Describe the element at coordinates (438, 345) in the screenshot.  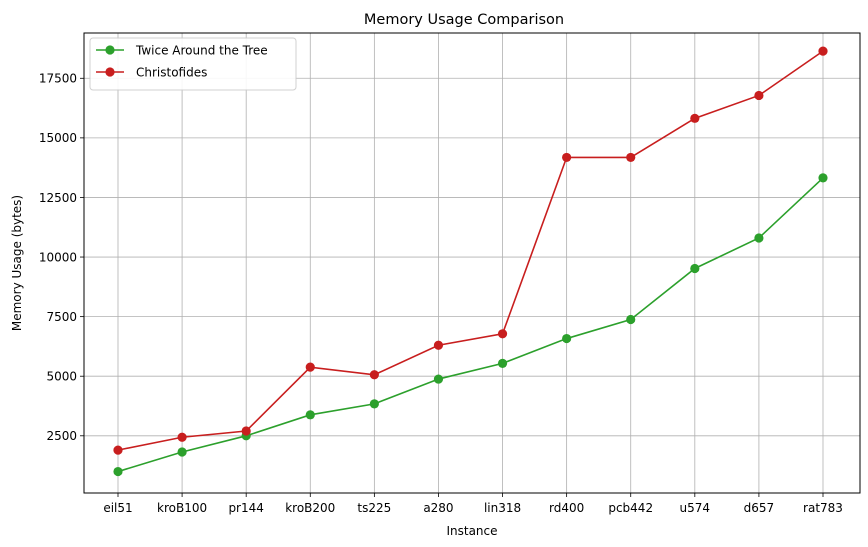
I see `point-christofides-a280` at that location.